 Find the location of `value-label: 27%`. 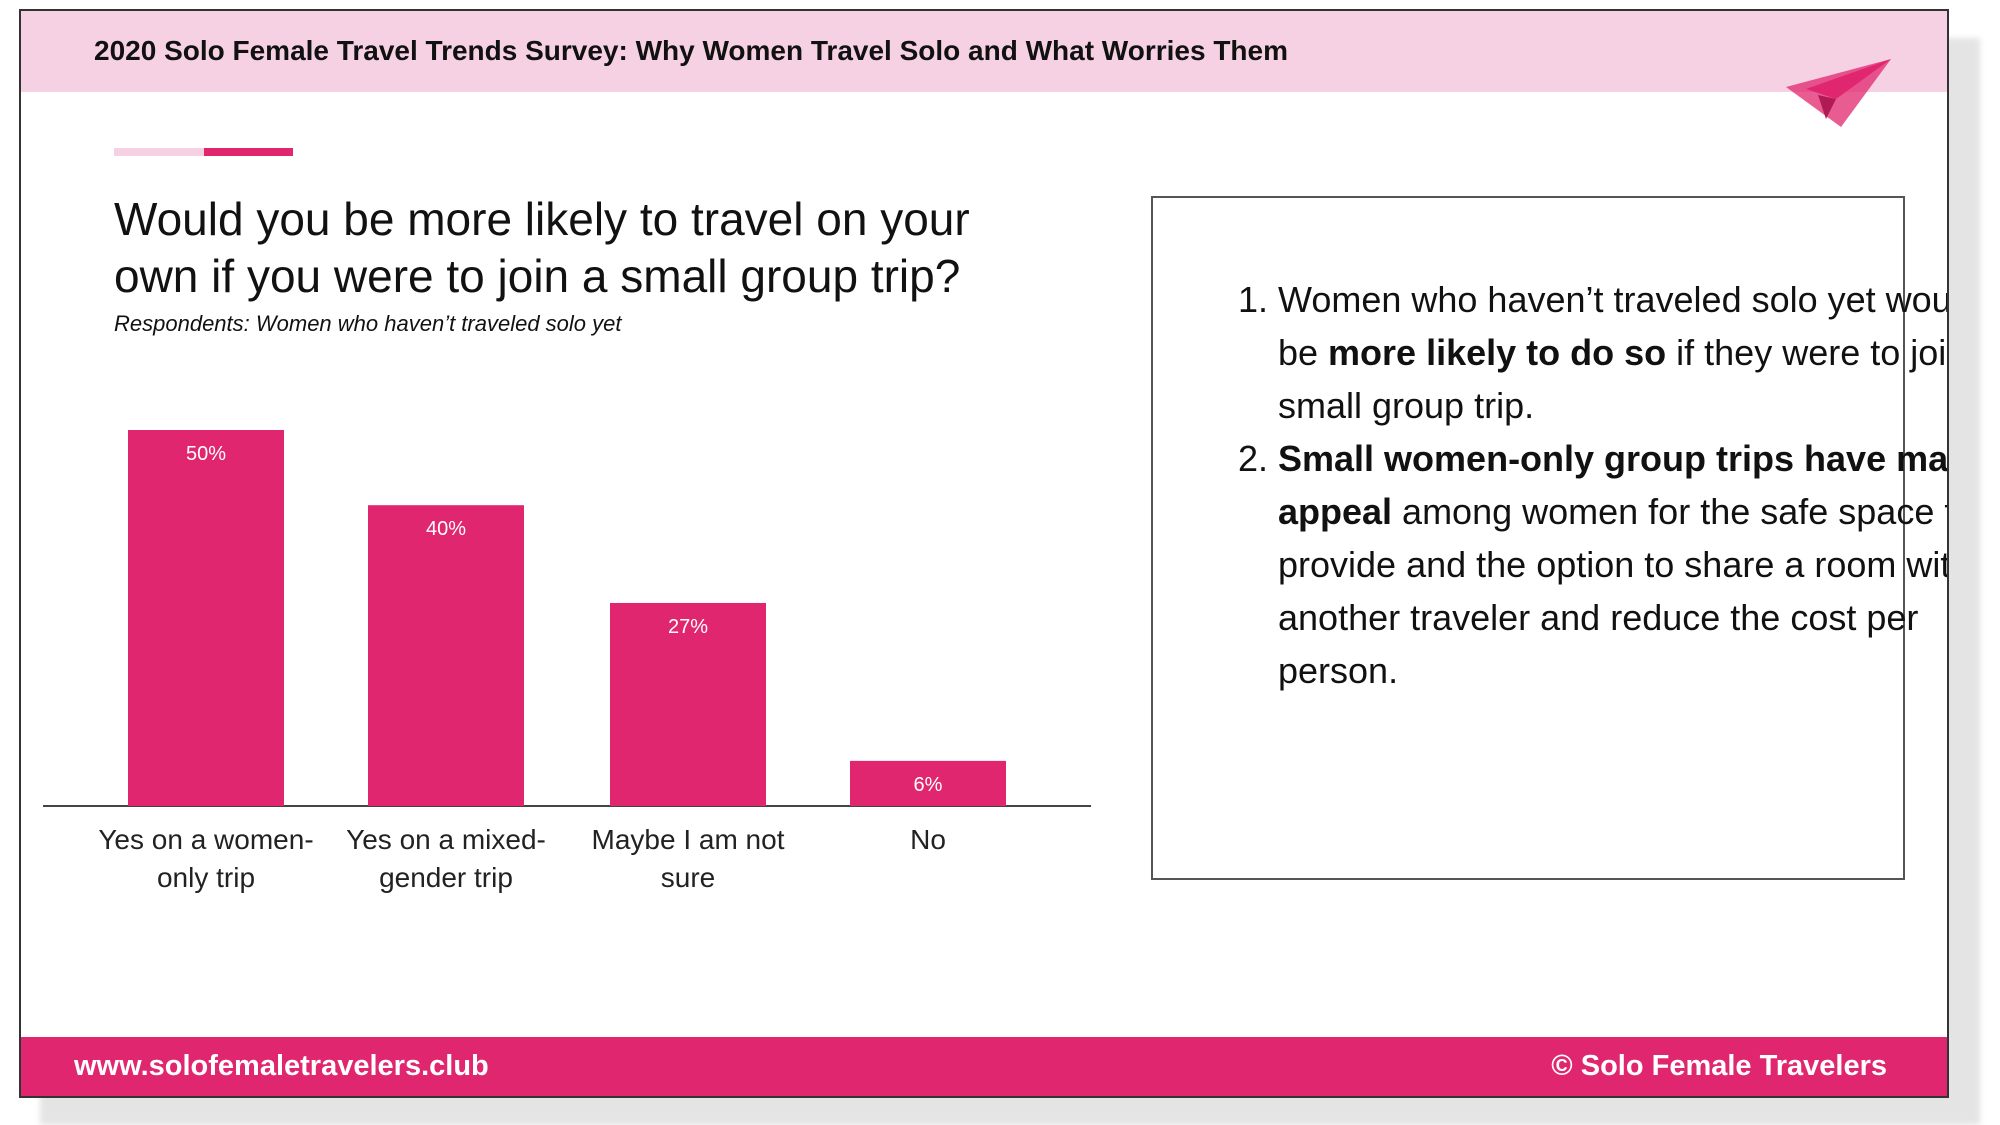

value-label: 27% is located at coordinates (688, 627).